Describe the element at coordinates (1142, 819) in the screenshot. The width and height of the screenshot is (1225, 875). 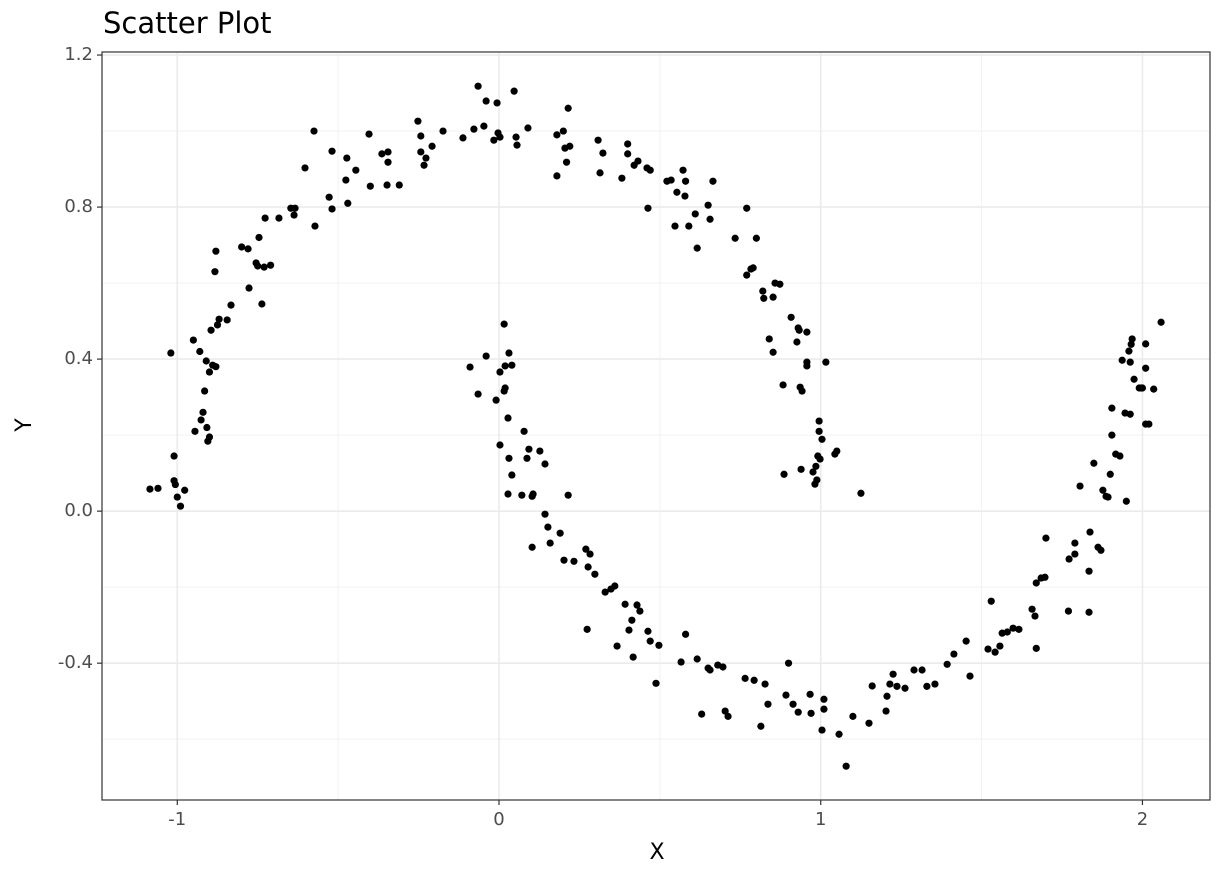
I see `x-tick-label: 2` at that location.